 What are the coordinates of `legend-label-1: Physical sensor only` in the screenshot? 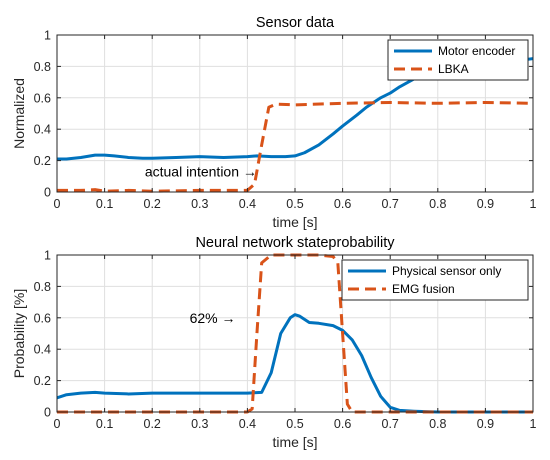 It's located at (446, 271).